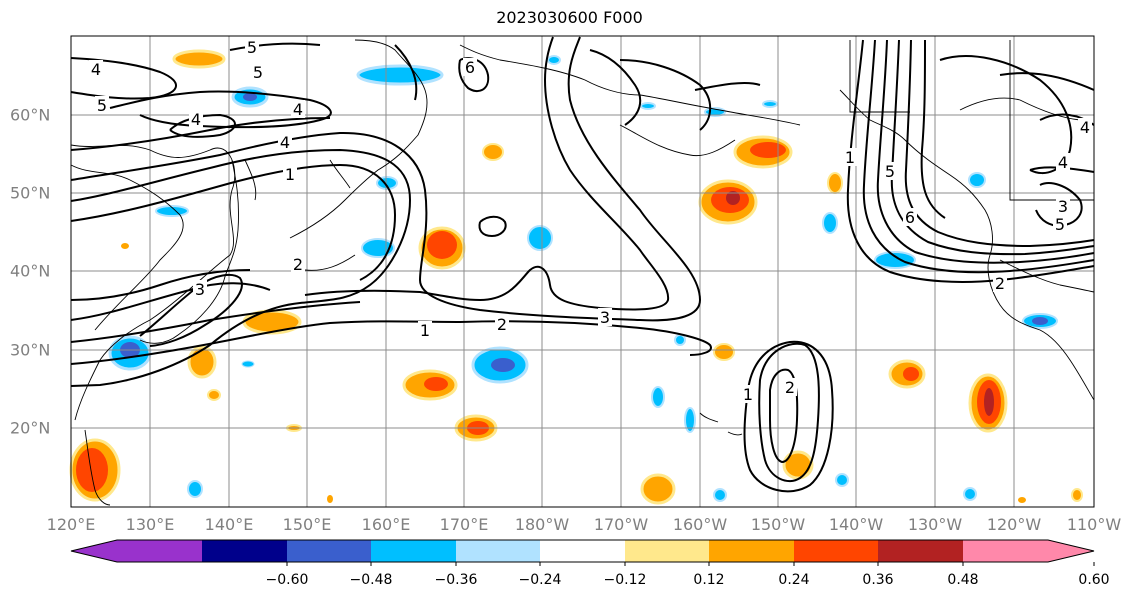  I want to click on colorbar, so click(582, 552).